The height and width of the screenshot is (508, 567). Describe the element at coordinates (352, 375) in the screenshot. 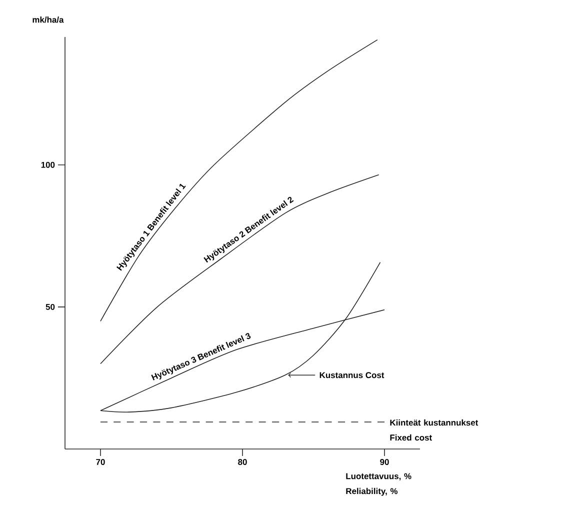

I see `legend-label: Kustannus Cost` at that location.